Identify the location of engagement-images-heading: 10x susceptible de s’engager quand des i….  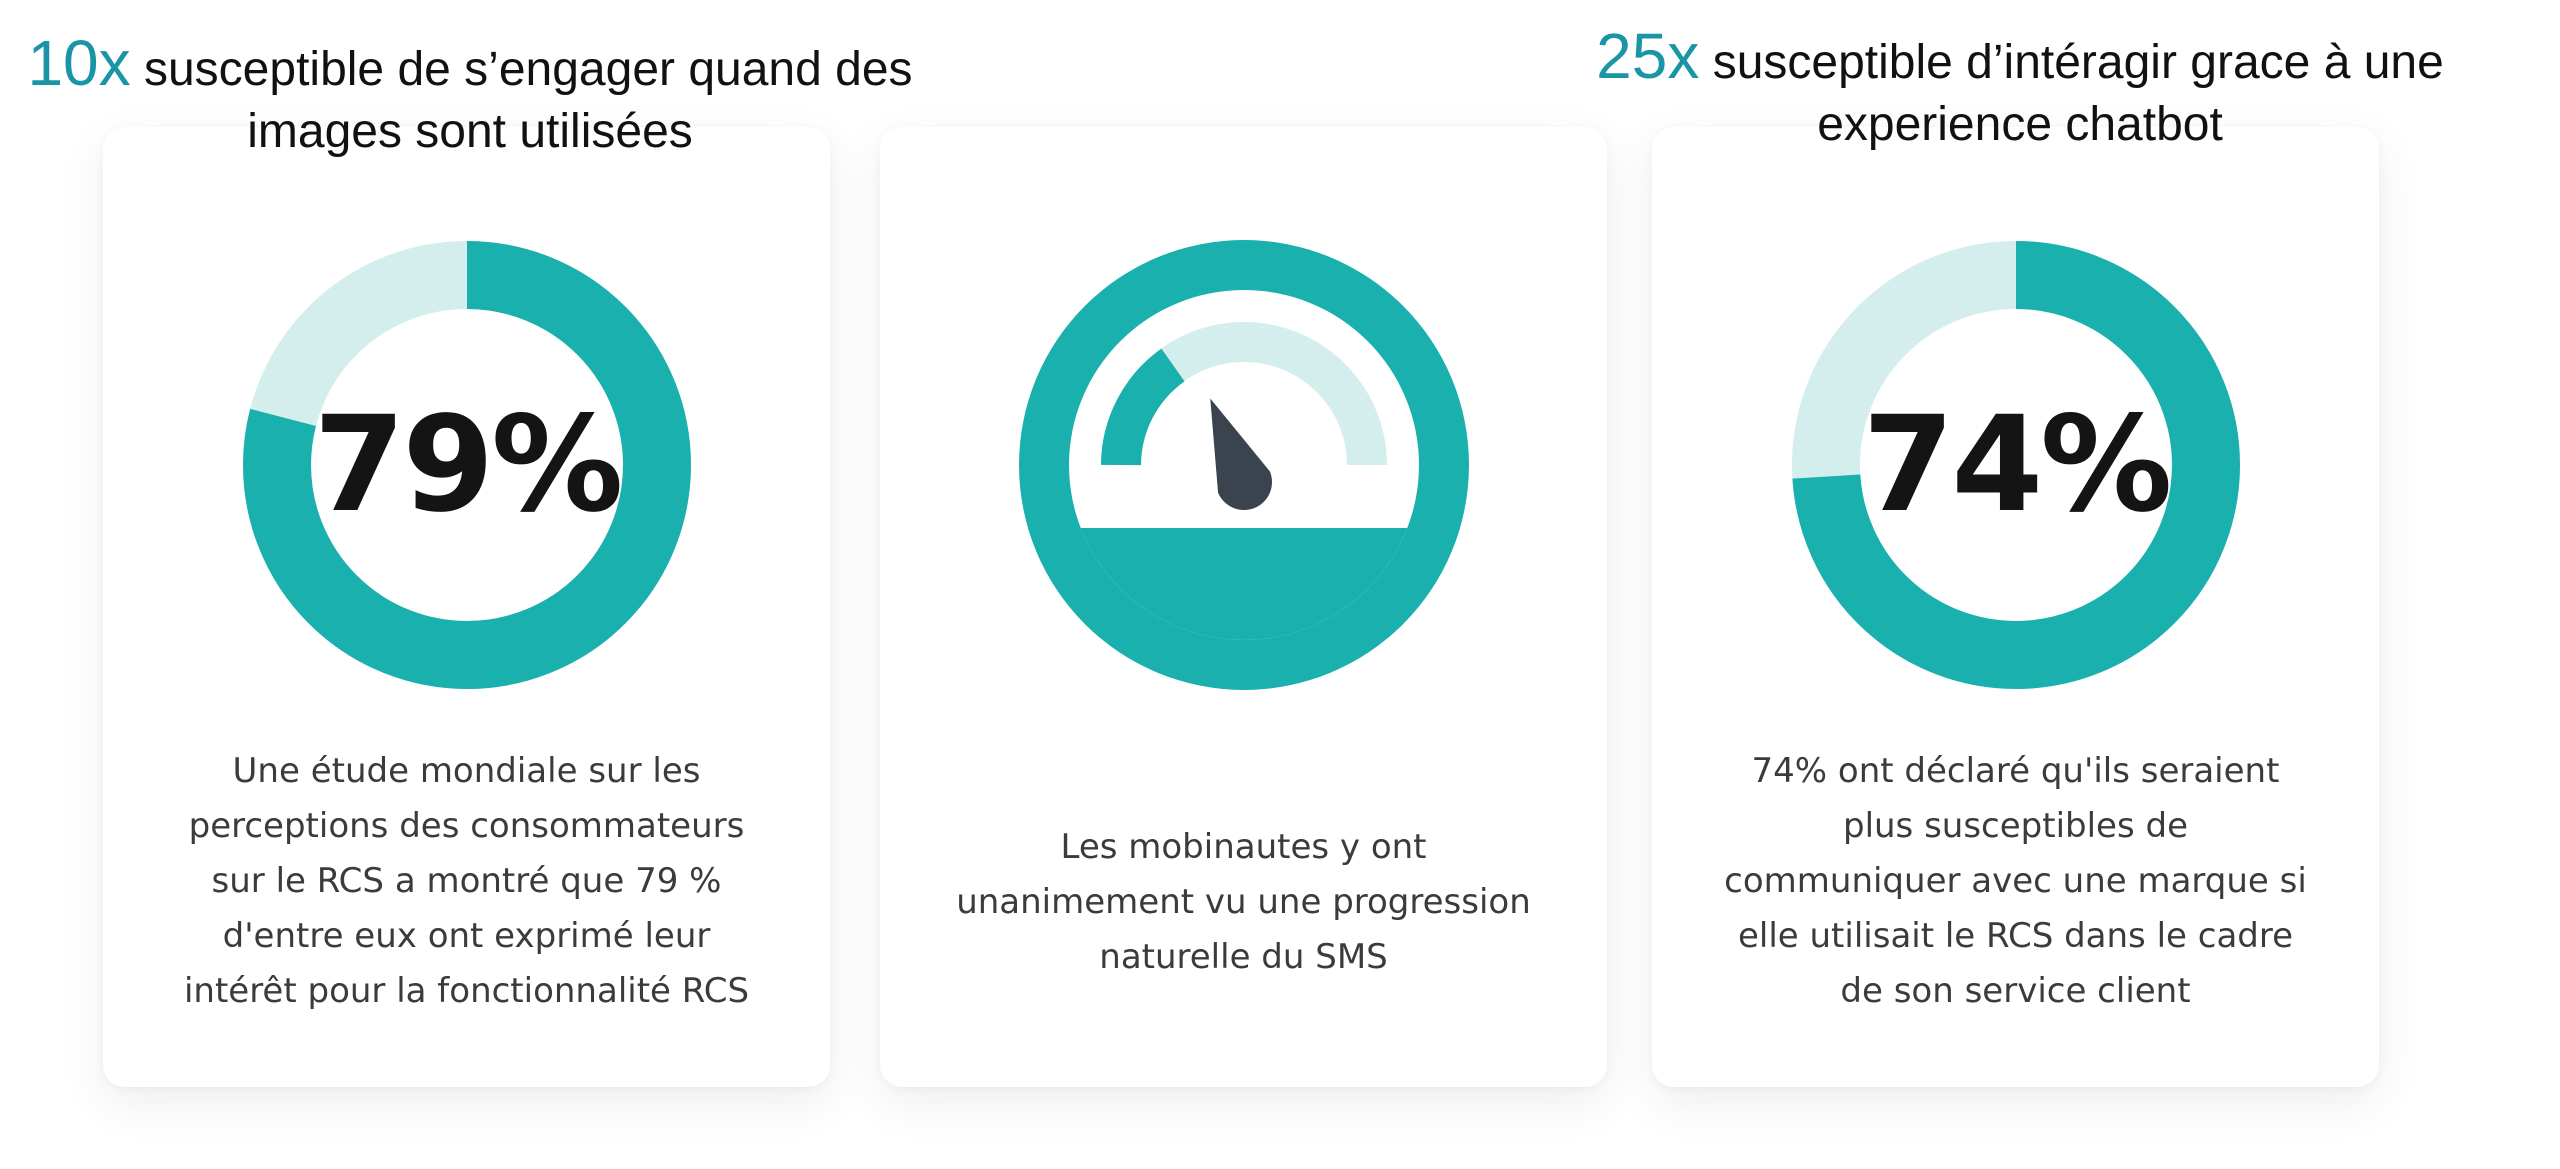
(470, 97).